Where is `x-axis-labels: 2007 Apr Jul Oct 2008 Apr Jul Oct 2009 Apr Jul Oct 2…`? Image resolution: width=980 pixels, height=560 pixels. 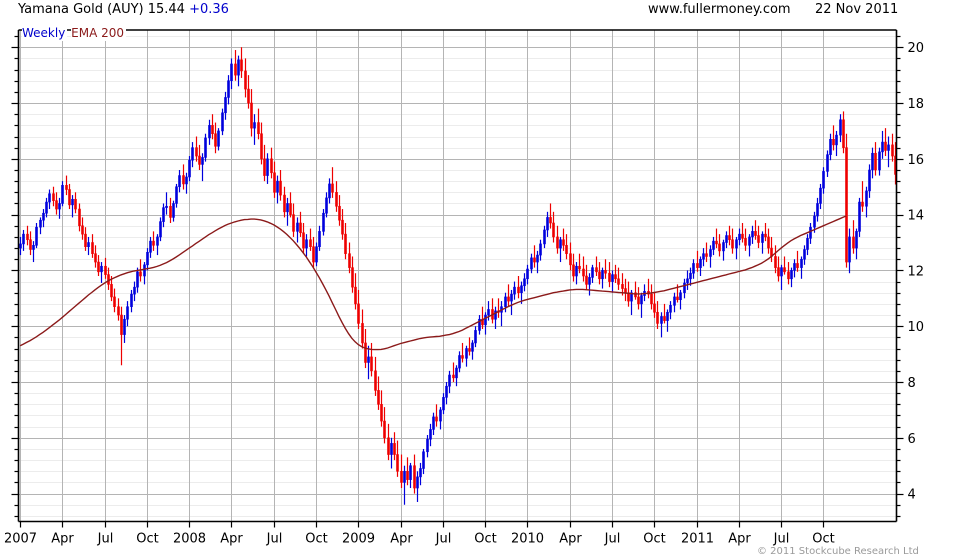
x-axis-labels: 2007 Apr Jul Oct 2008 Apr Jul Oct 2009 Apr Jul Oct 2… is located at coordinates (419, 539).